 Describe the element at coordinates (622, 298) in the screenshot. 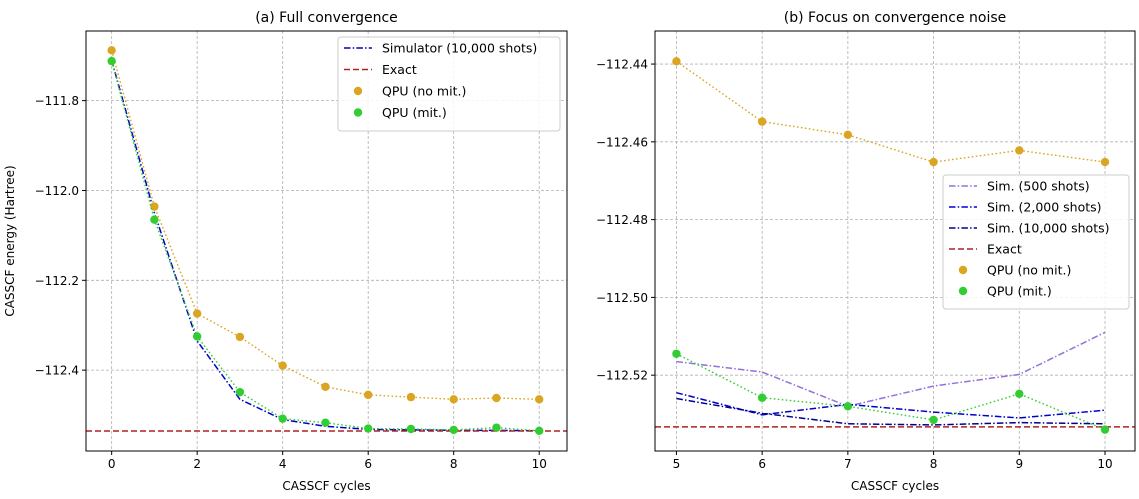

I see `y-tick-label: −112.50` at that location.